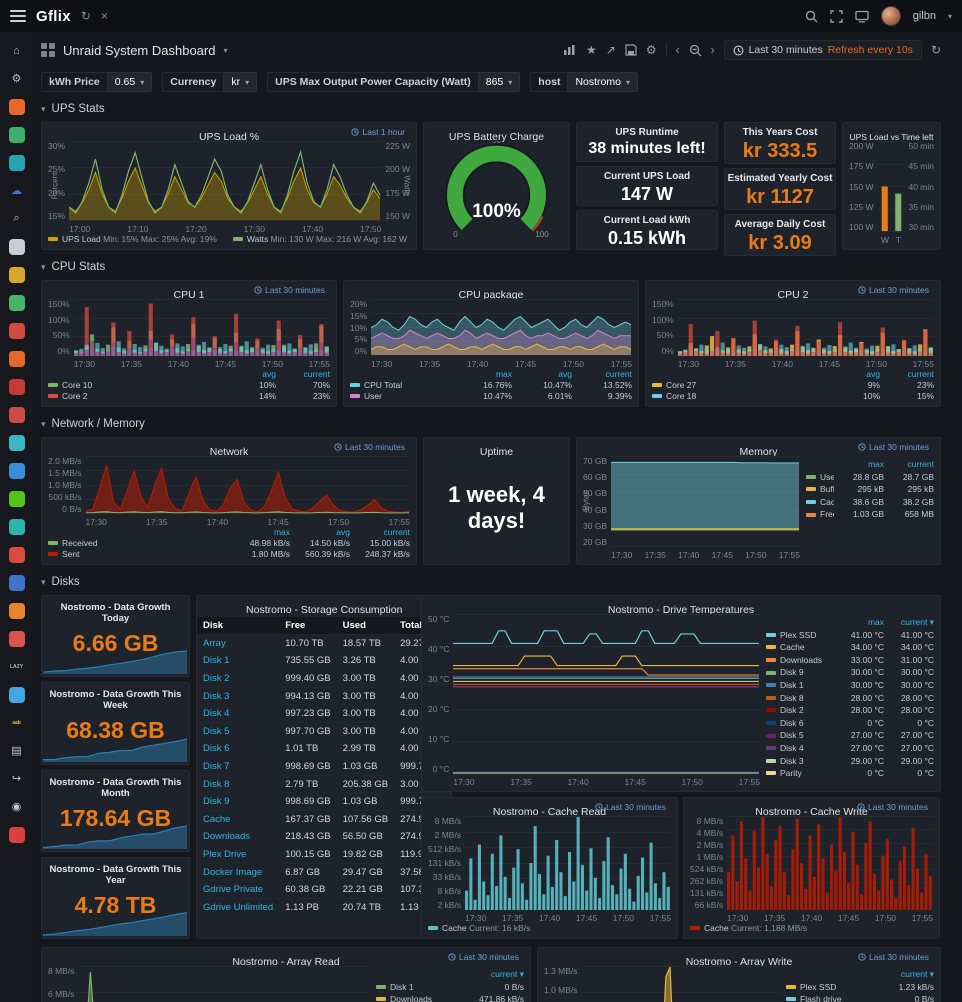 Image resolution: width=962 pixels, height=1002 pixels. What do you see at coordinates (870, 50) in the screenshot?
I see `refresh-interval-label: Refresh every 10s` at bounding box center [870, 50].